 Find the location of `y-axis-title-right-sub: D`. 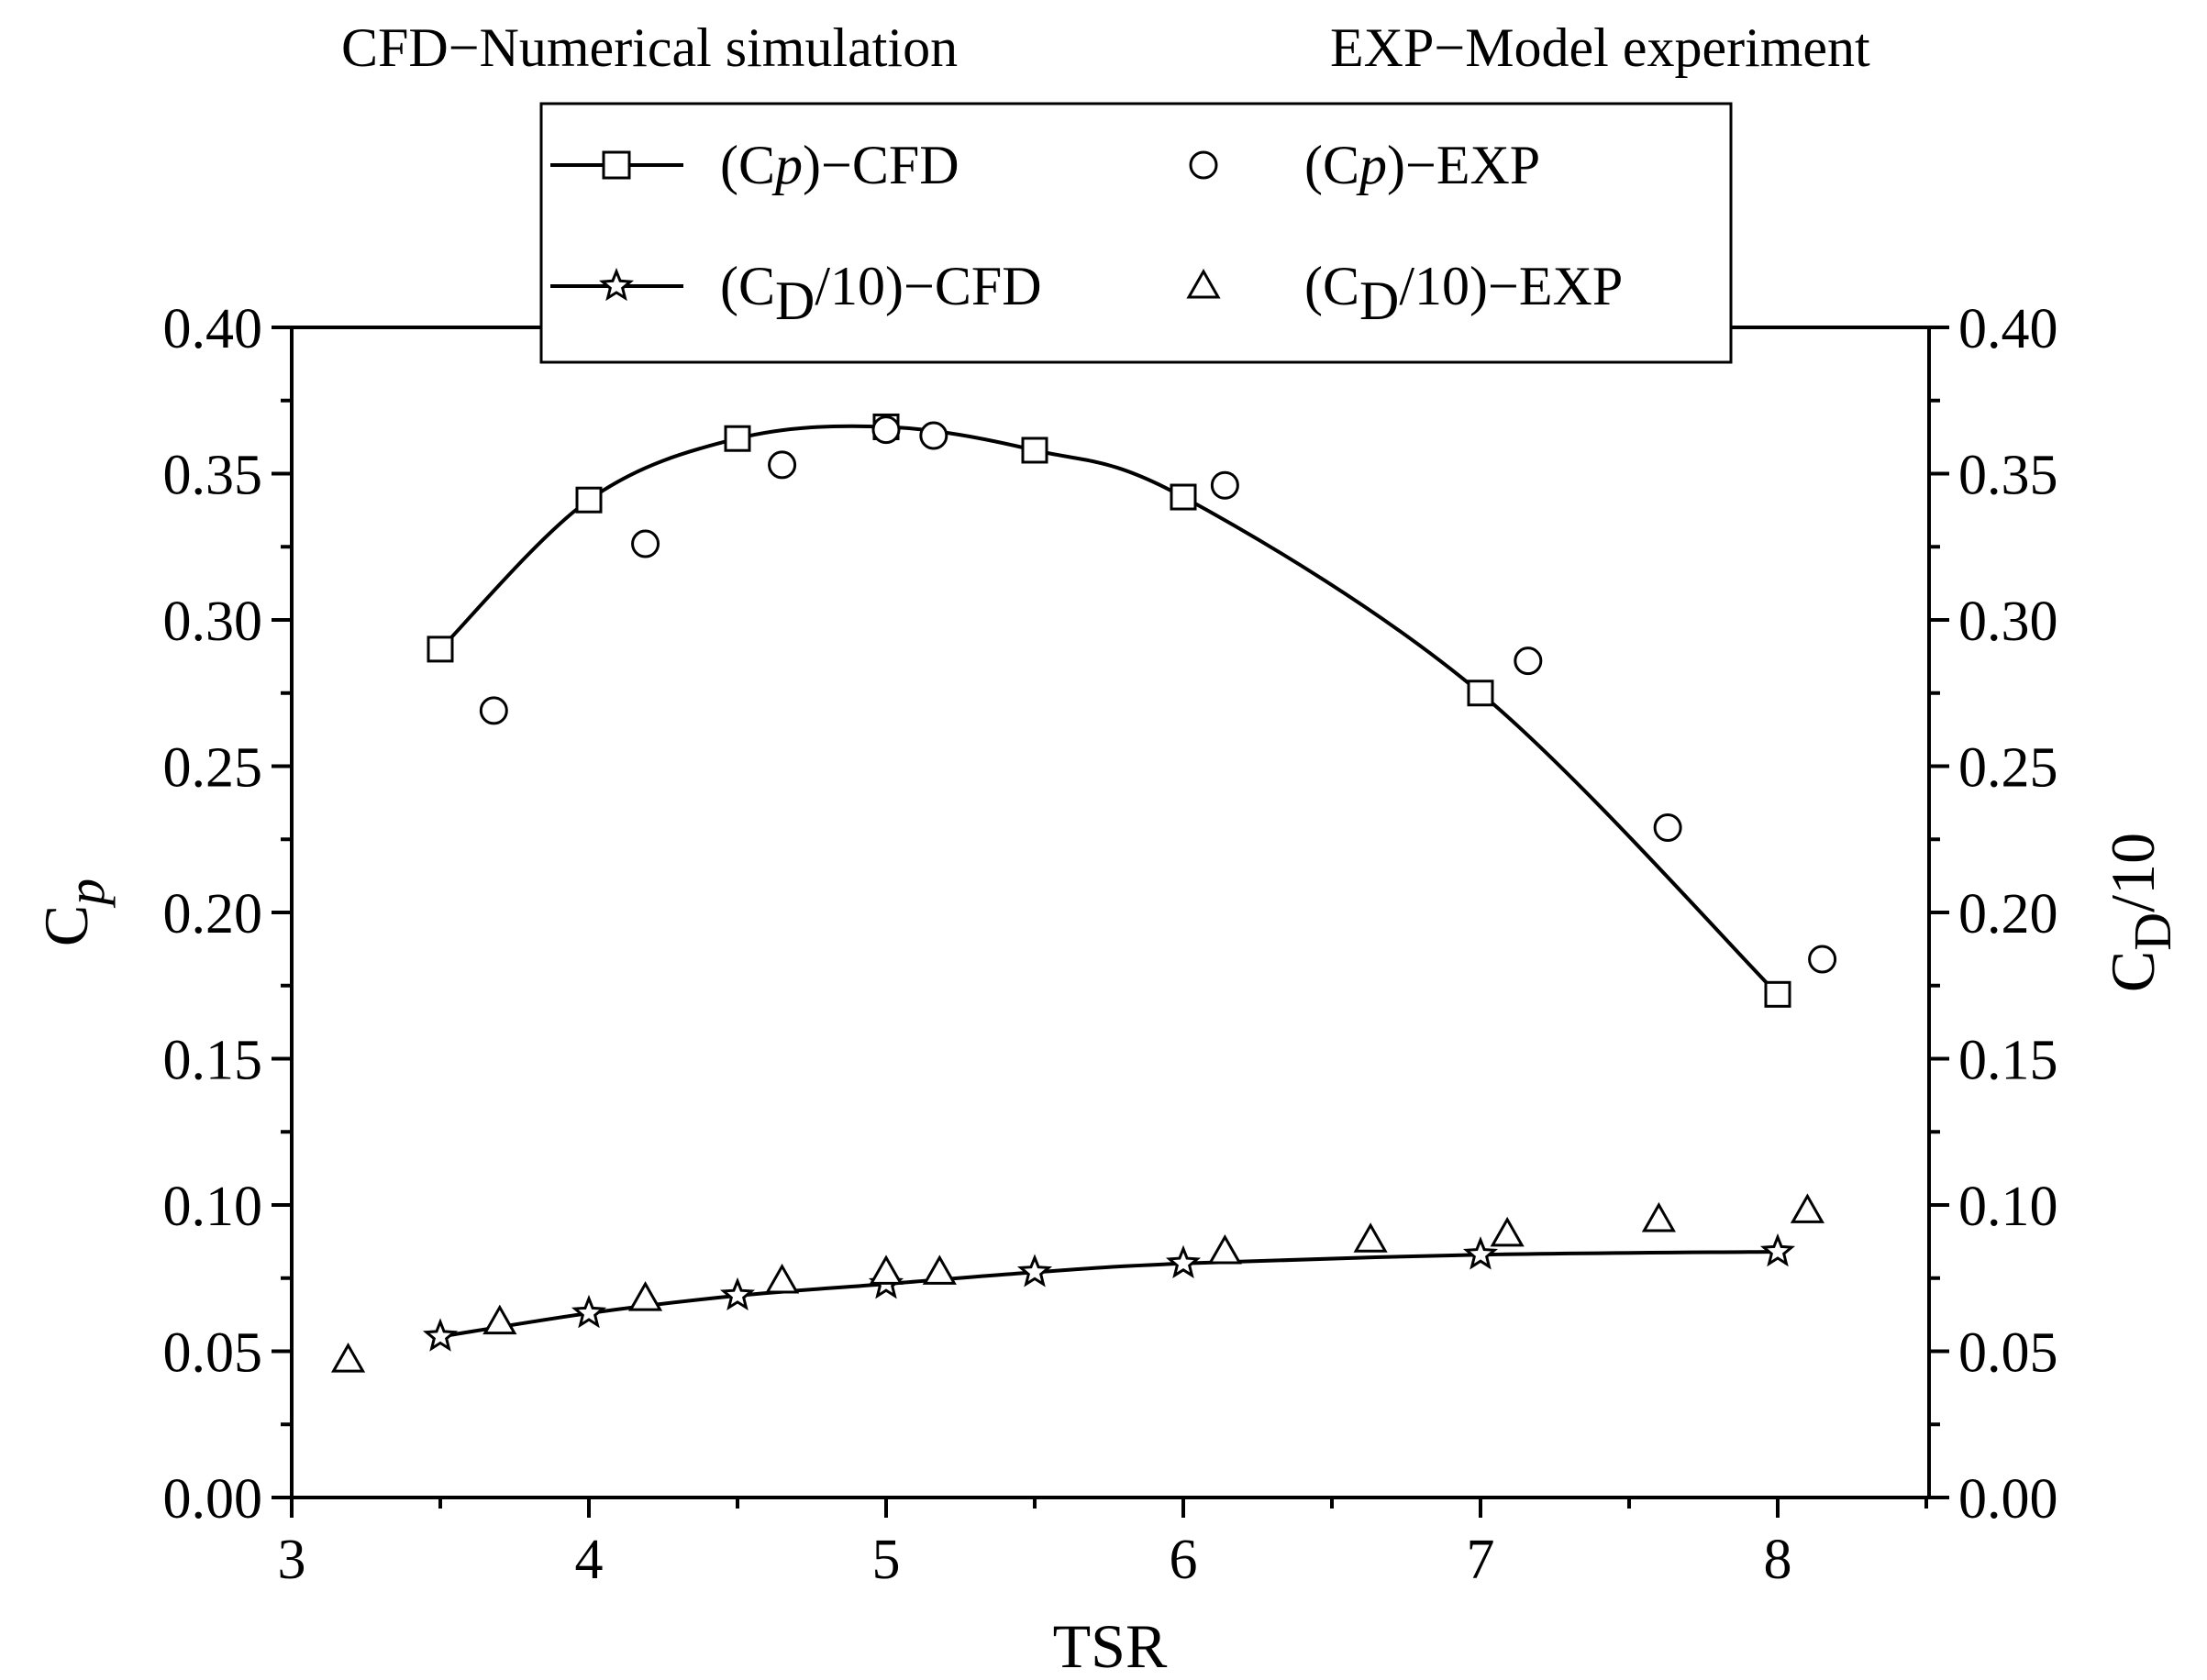

y-axis-title-right-sub: D is located at coordinates (2152, 931).